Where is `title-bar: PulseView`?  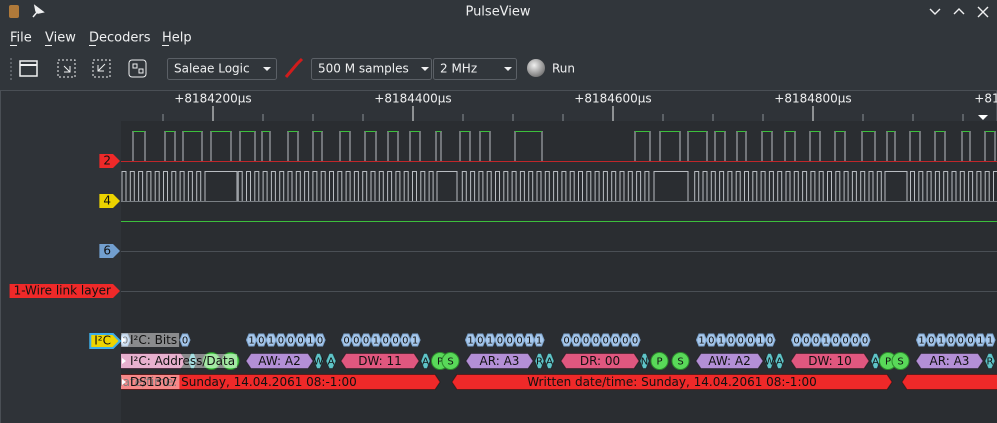 title-bar: PulseView is located at coordinates (499, 12).